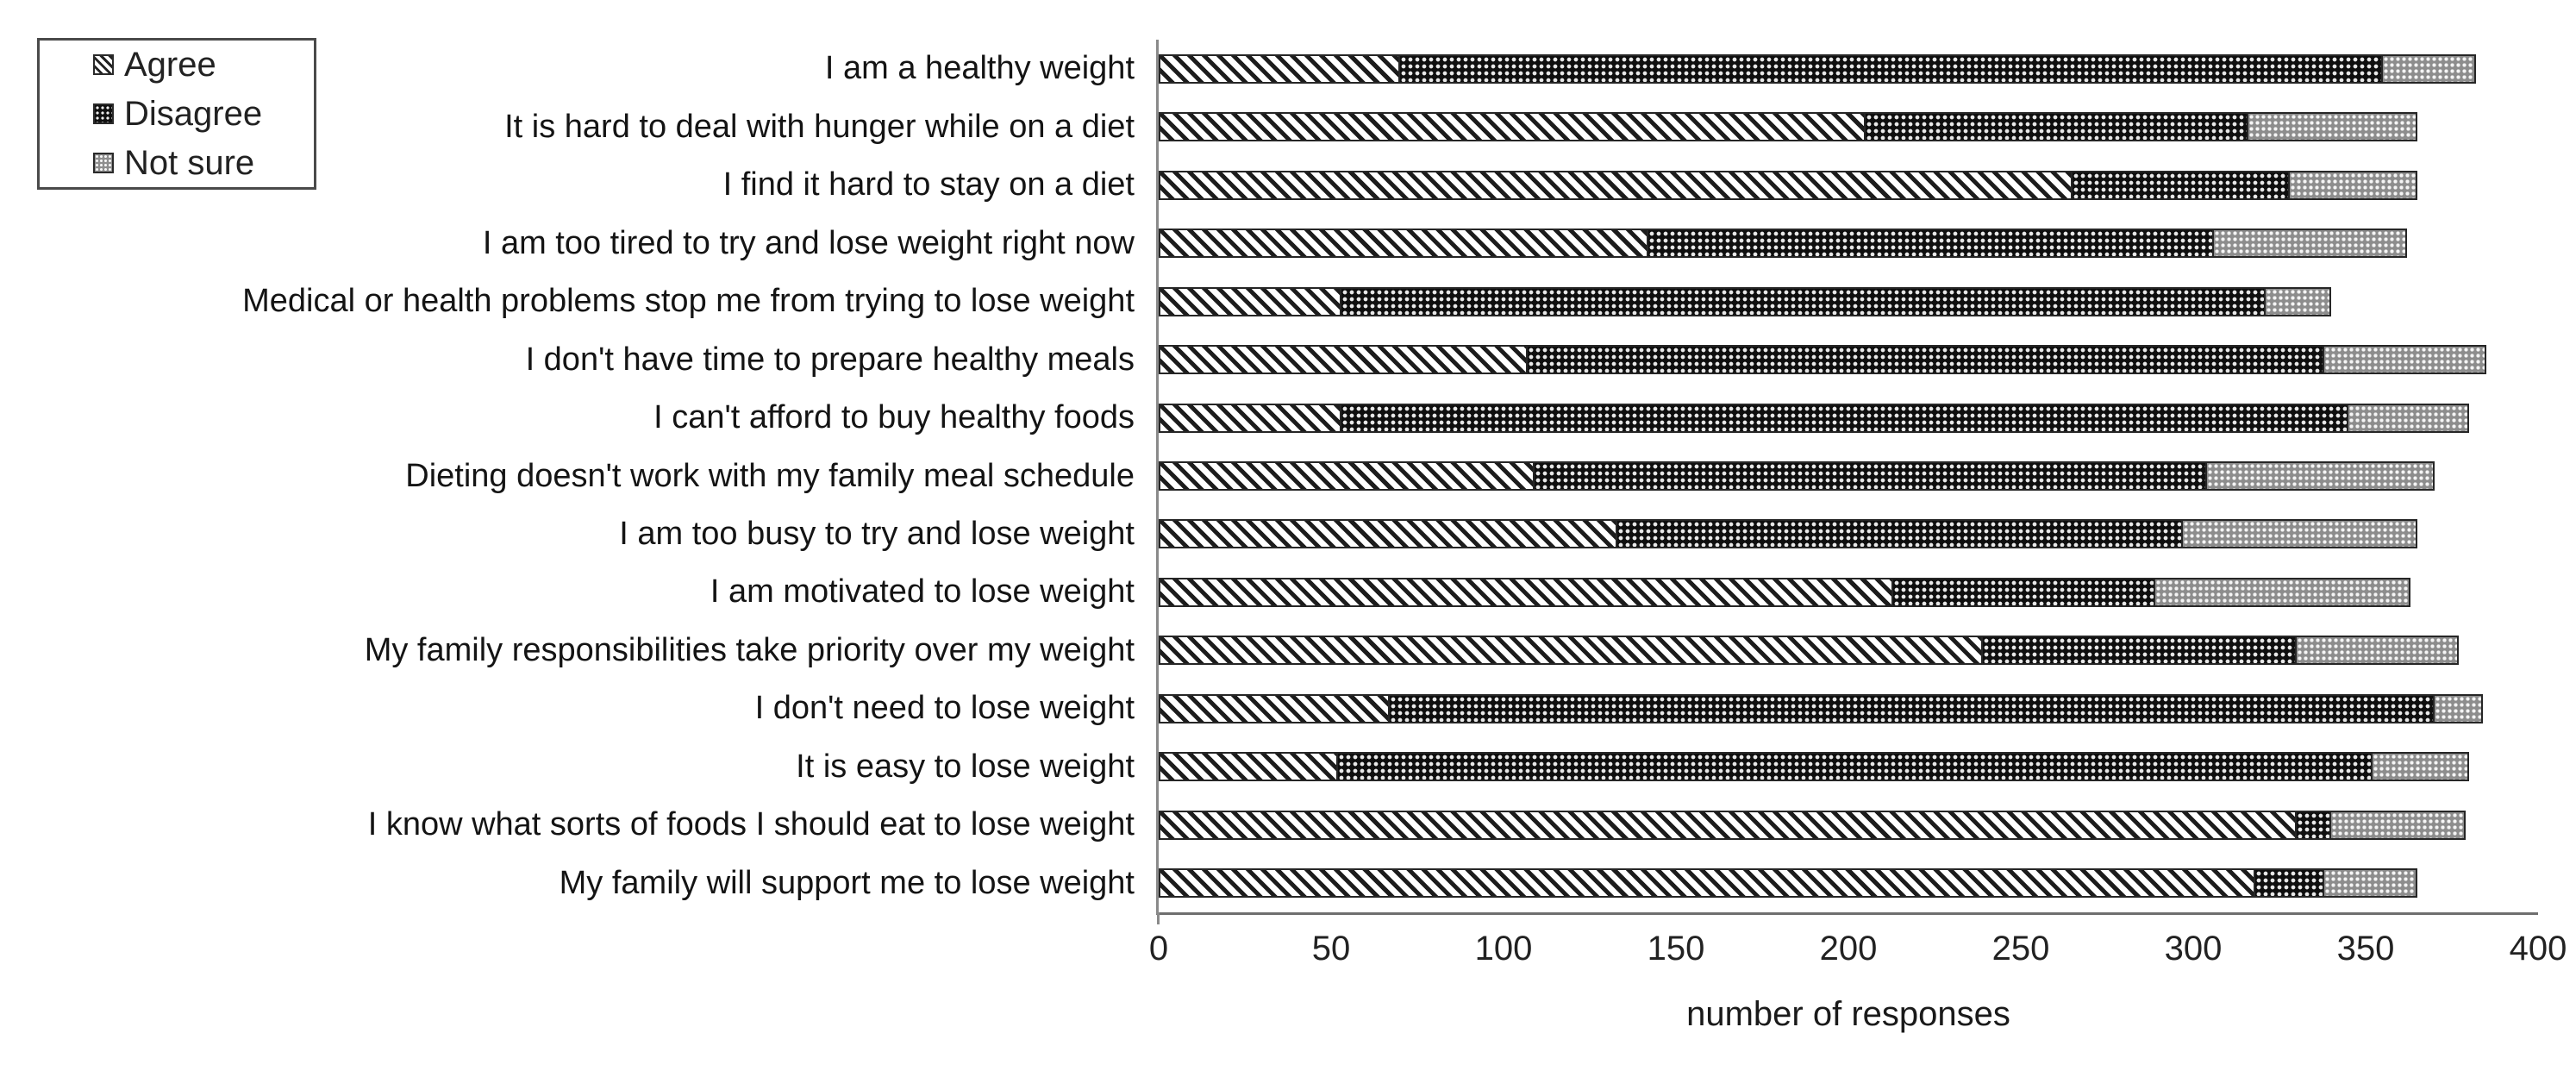  Describe the element at coordinates (104, 114) in the screenshot. I see `disagree-swatch-icon` at that location.